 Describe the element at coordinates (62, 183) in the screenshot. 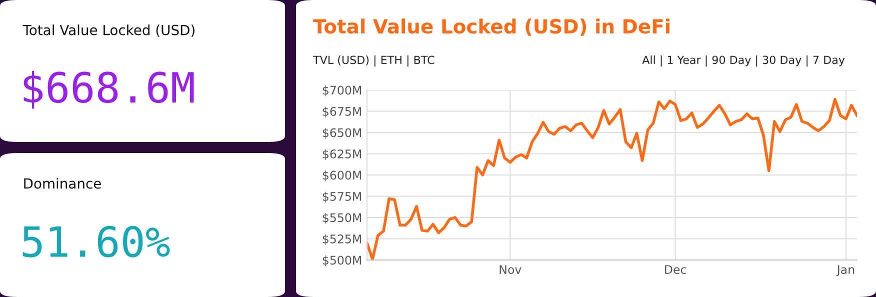

I see `text: Dominance` at that location.